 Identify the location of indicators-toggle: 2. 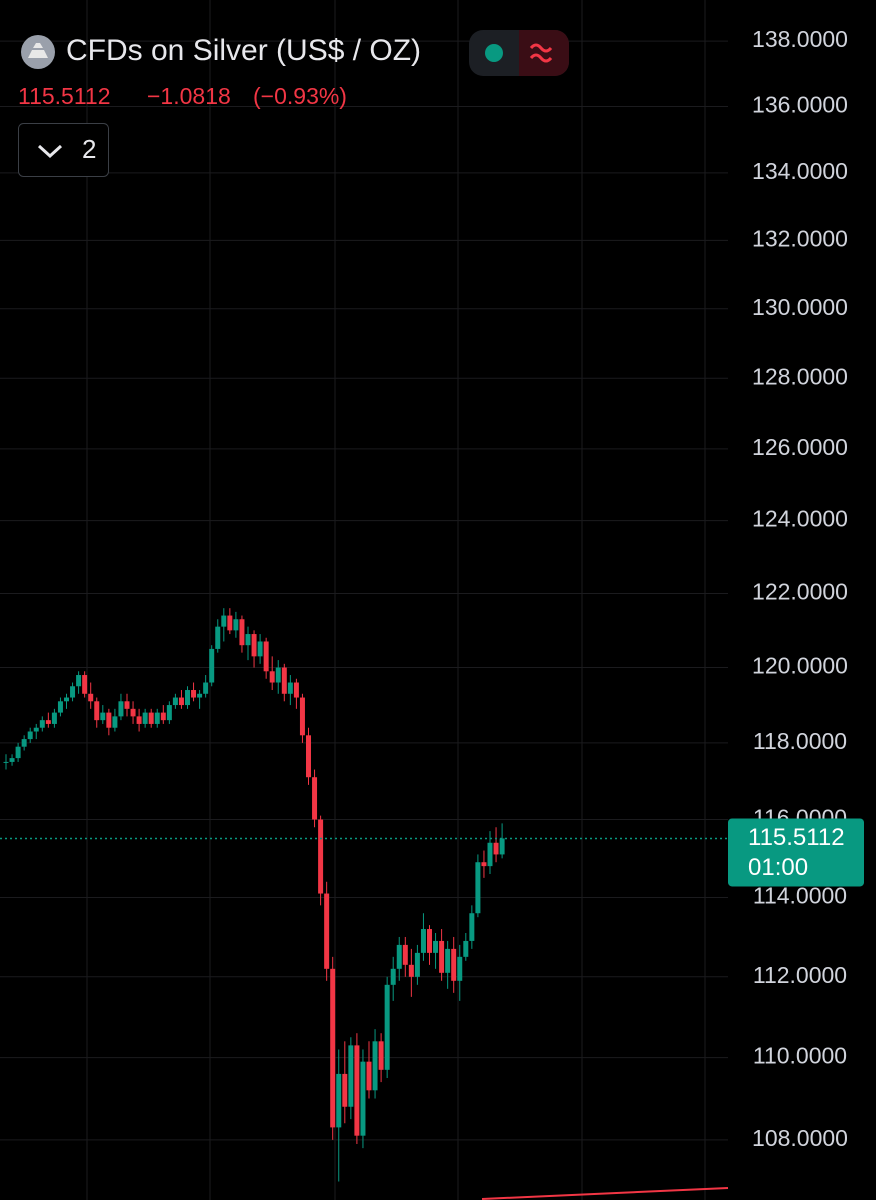
(63, 150).